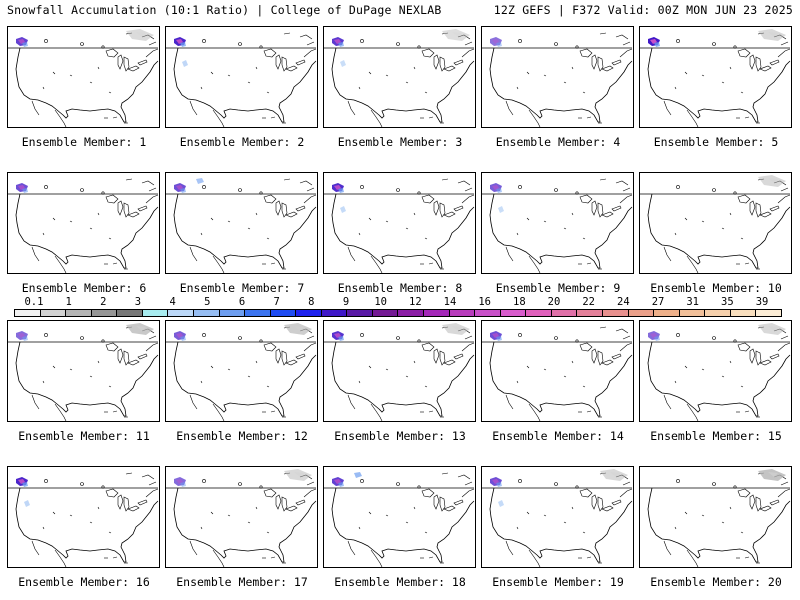  Describe the element at coordinates (276, 302) in the screenshot. I see `colorbar-tick-label: 7` at that location.